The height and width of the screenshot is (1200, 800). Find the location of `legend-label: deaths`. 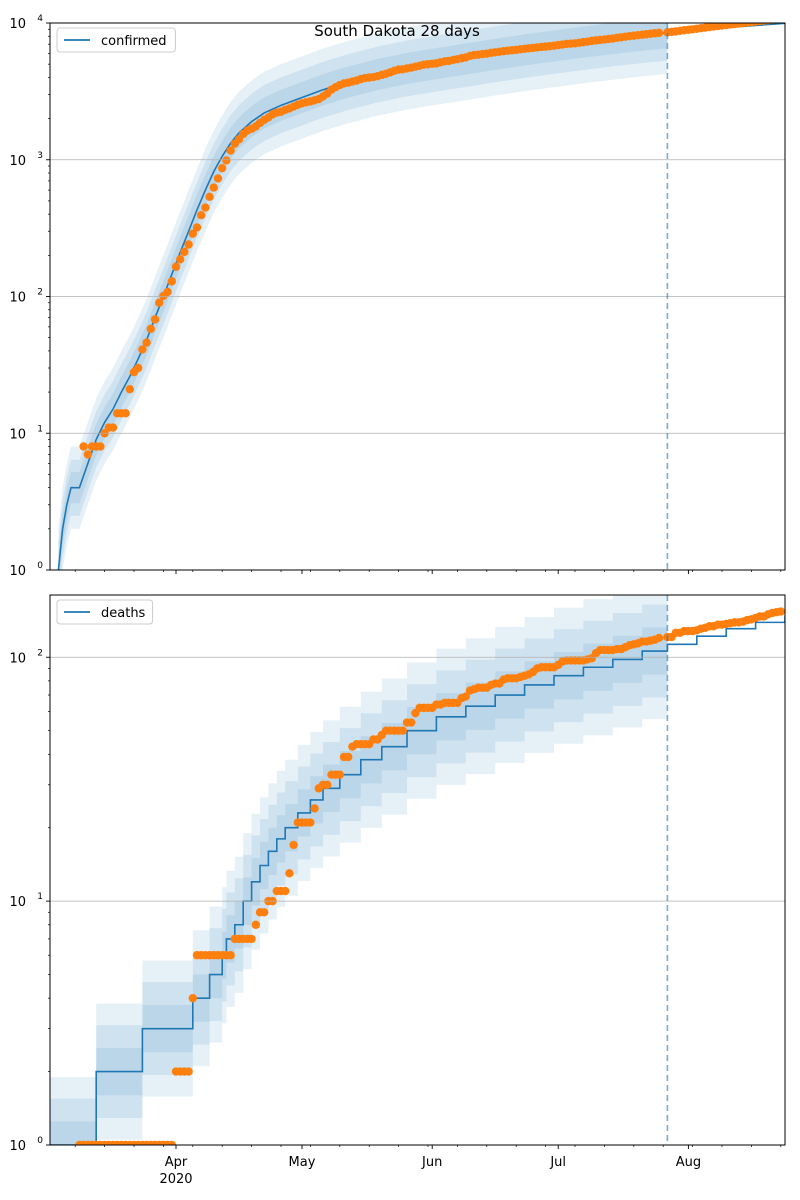

legend-label: deaths is located at coordinates (123, 613).